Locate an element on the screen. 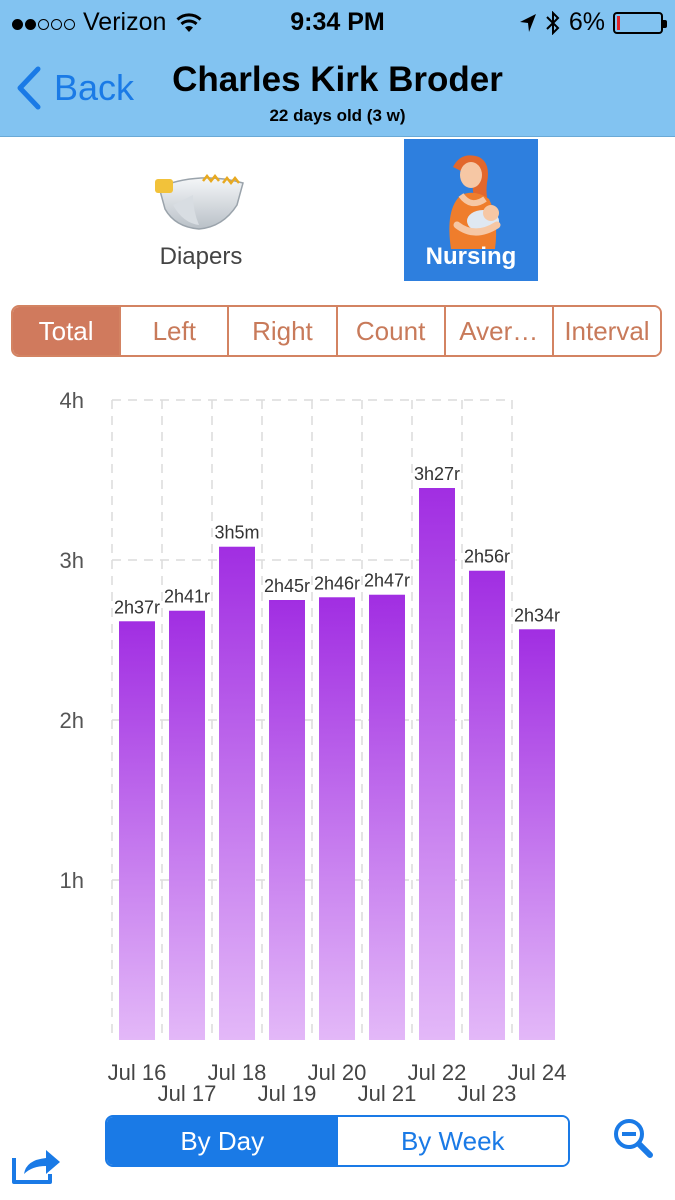 The height and width of the screenshot is (1200, 675). data-label: 2h46r is located at coordinates (337, 583).